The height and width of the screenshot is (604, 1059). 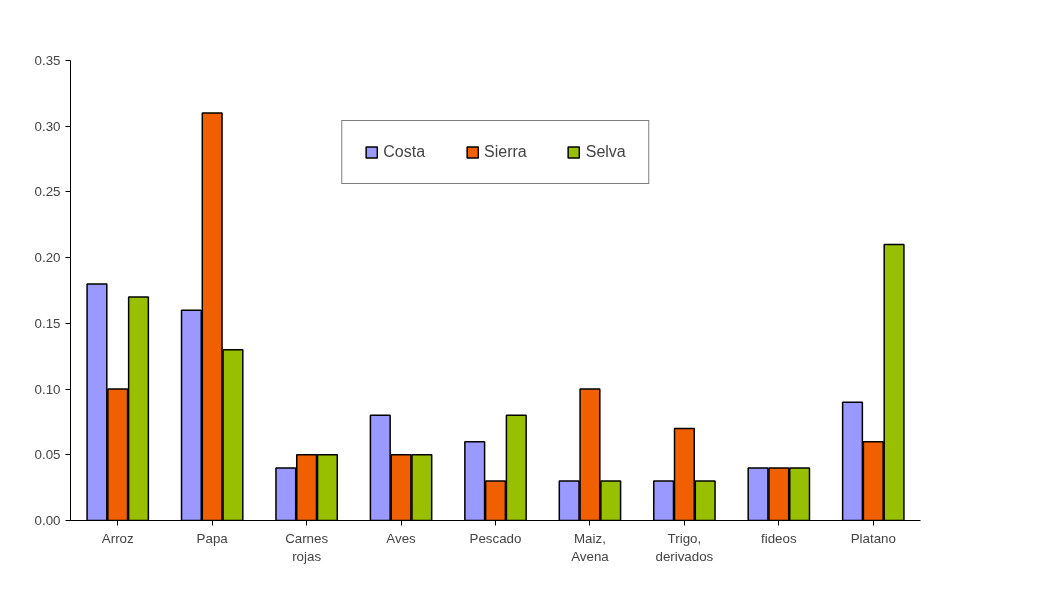 What do you see at coordinates (47, 389) in the screenshot?
I see `y-tick-label: 0.10` at bounding box center [47, 389].